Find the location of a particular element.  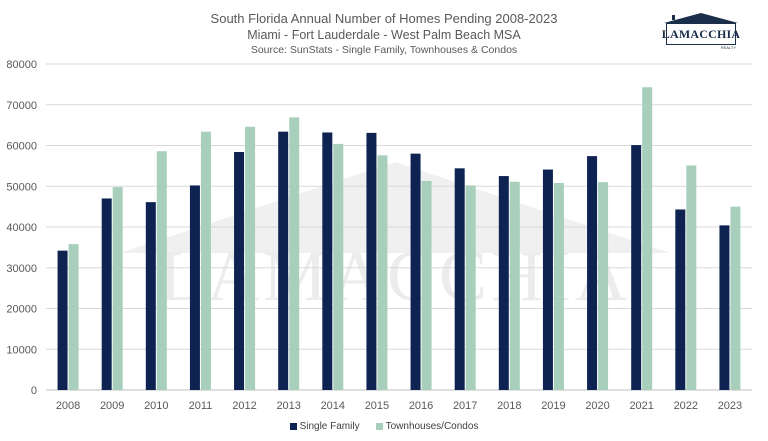

y-tick-label: 30000 is located at coordinates (21, 269).